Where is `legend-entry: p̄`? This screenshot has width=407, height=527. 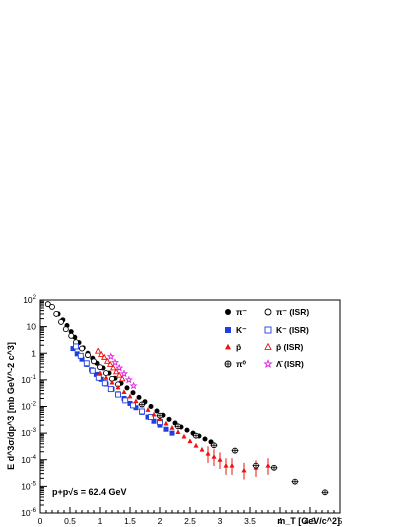
legend-entry: p̄ is located at coordinates (233, 347).